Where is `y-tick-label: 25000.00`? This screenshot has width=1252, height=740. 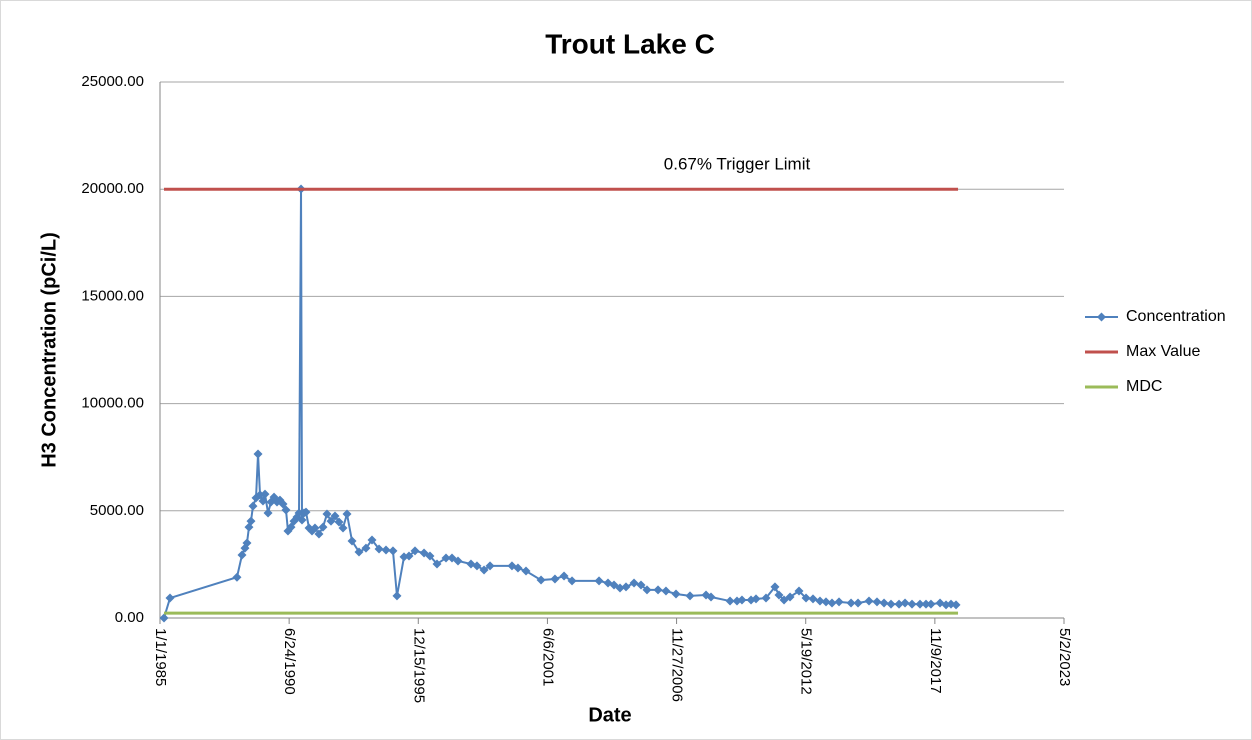 y-tick-label: 25000.00 is located at coordinates (112, 81).